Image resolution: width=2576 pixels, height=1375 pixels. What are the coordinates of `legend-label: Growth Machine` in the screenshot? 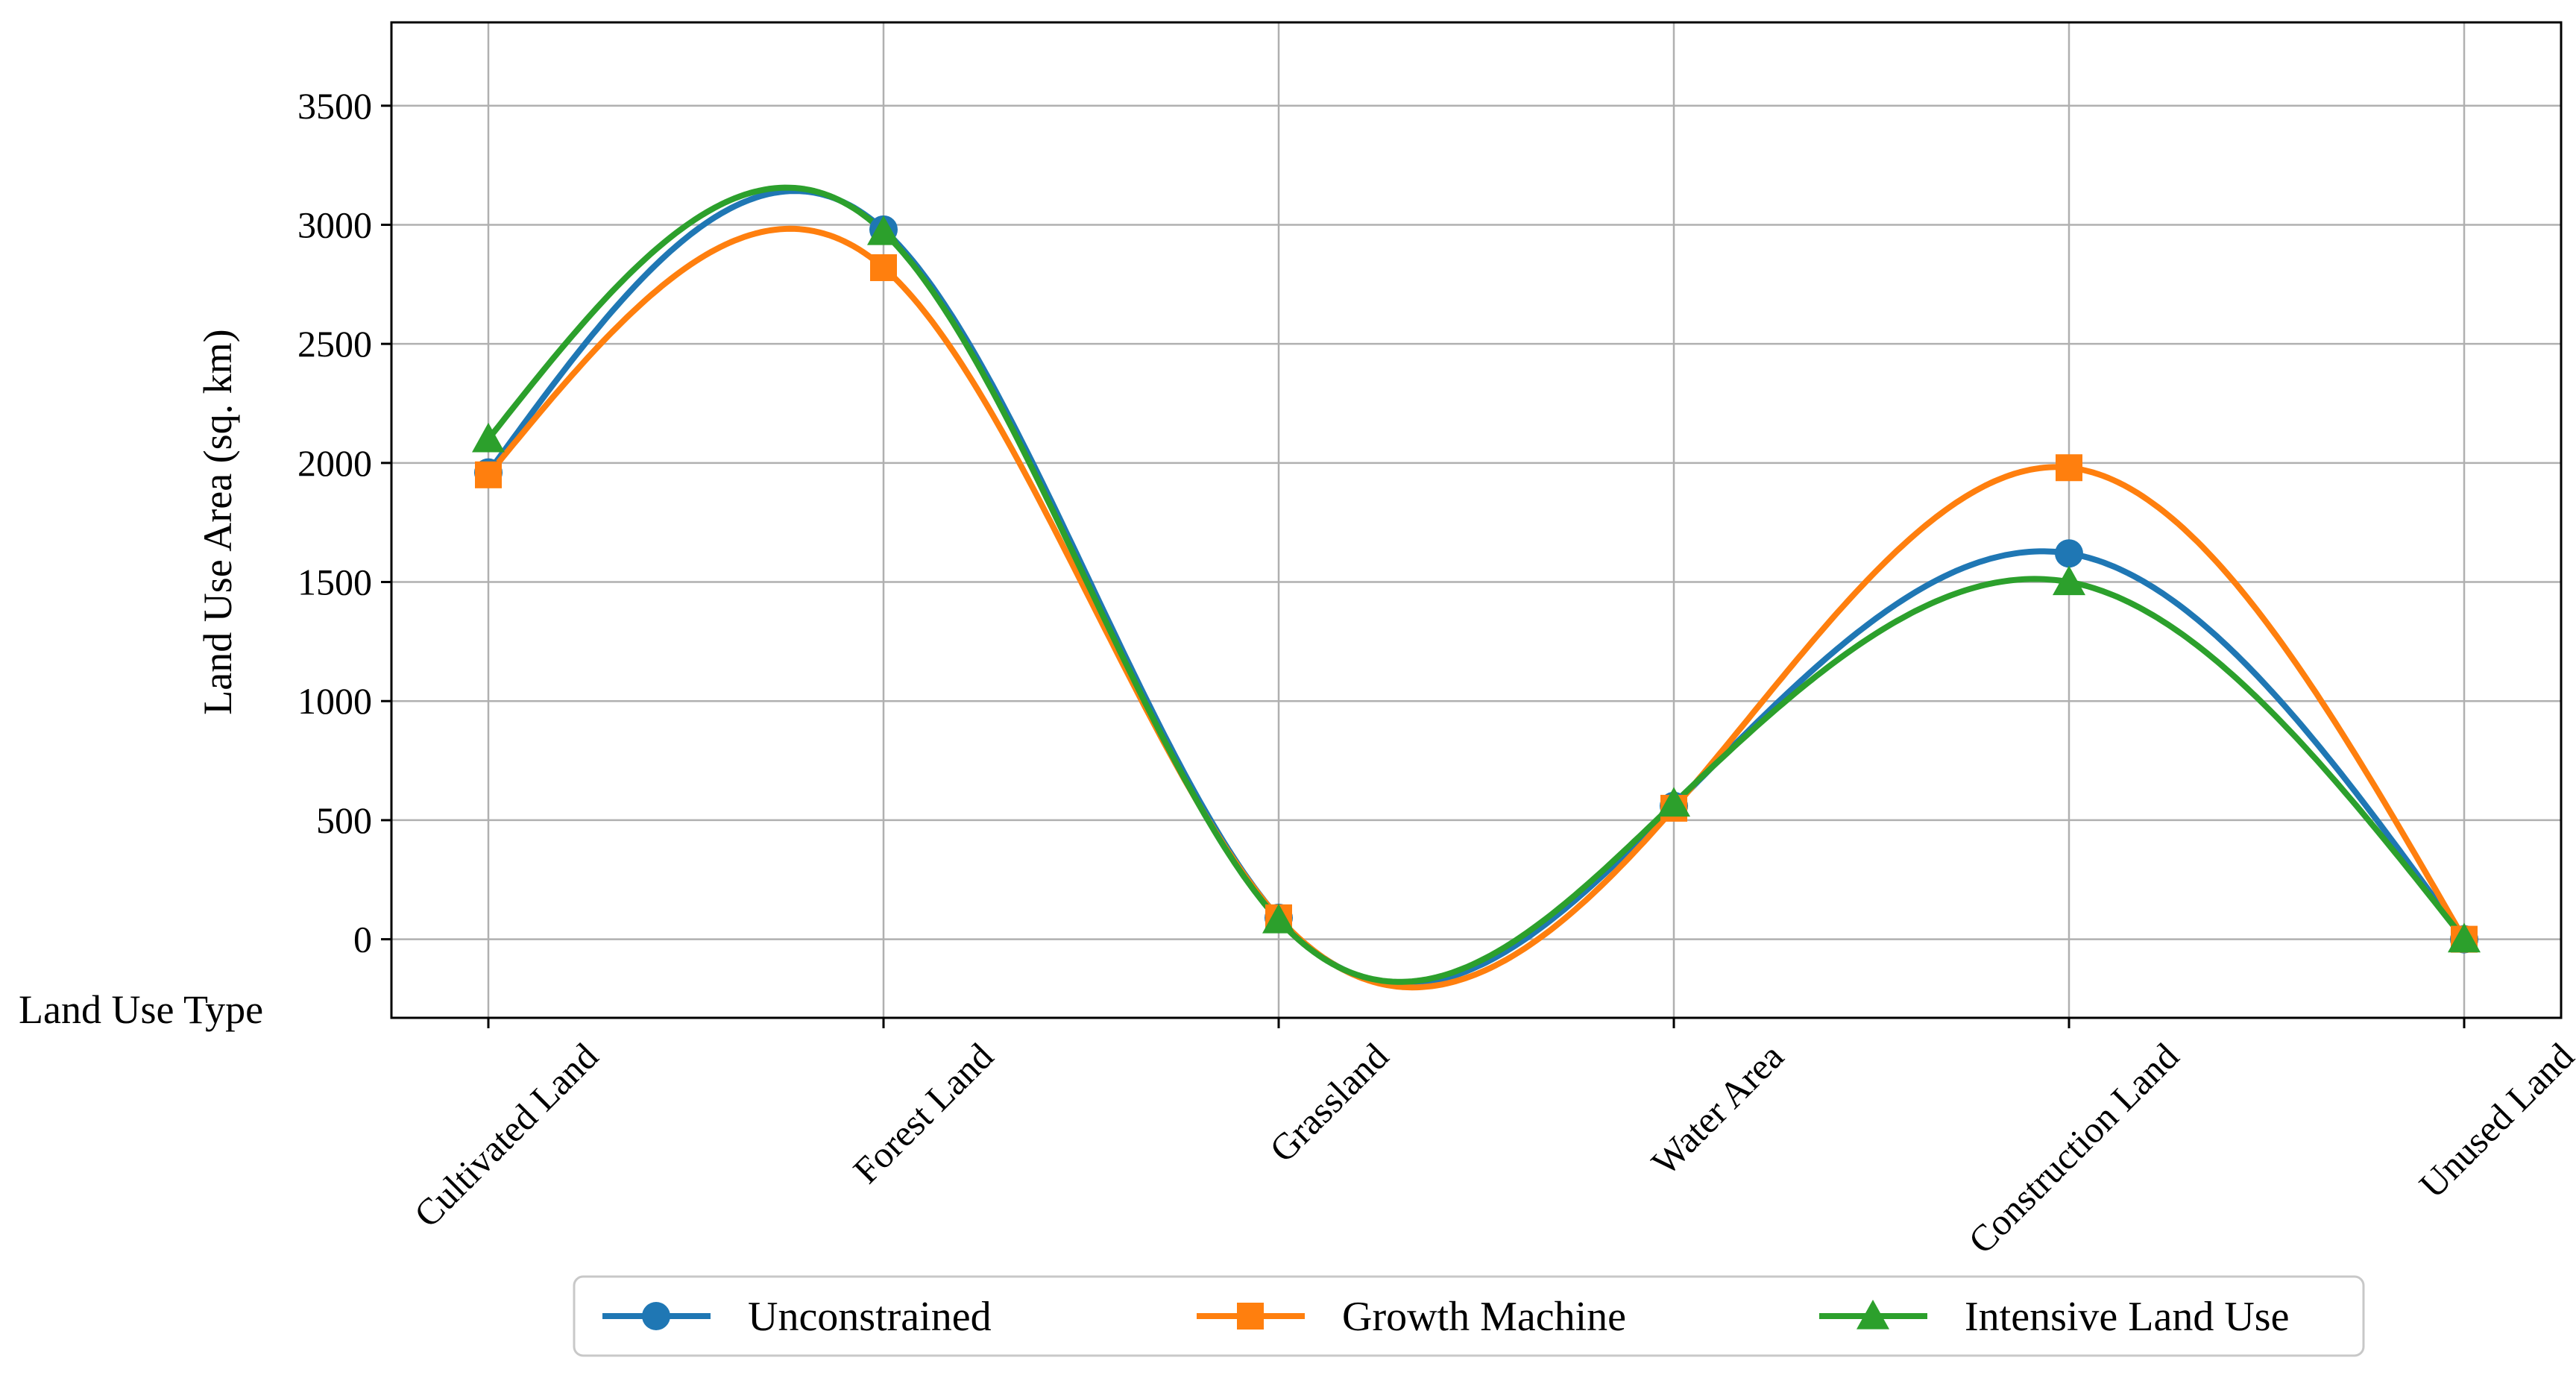 It's located at (1484, 1317).